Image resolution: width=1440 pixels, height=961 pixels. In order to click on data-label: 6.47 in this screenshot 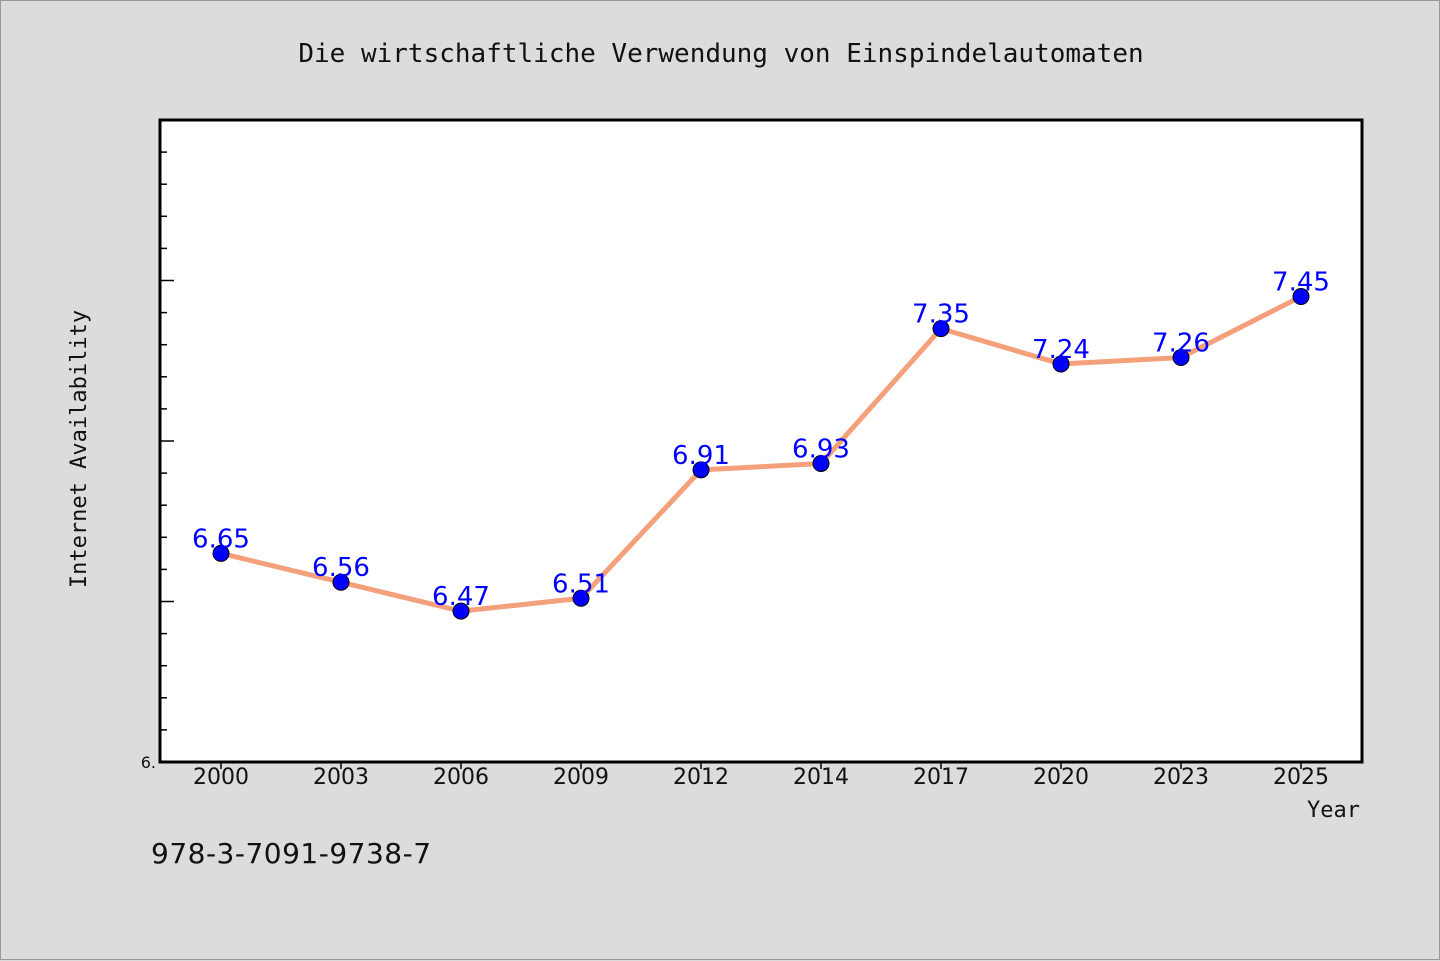, I will do `click(461, 597)`.